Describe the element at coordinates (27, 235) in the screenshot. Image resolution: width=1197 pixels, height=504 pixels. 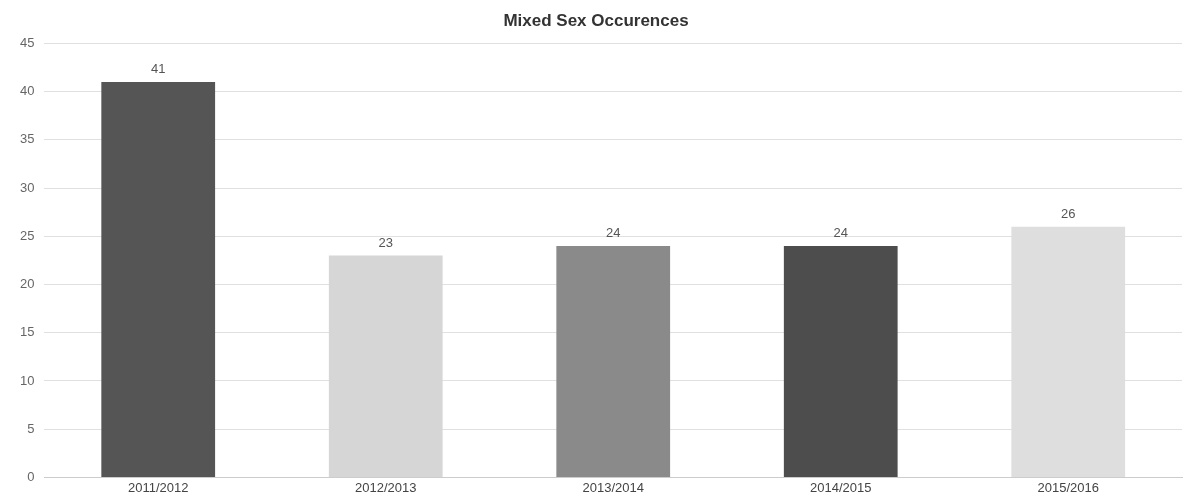
I see `y-tick-label: 25` at that location.